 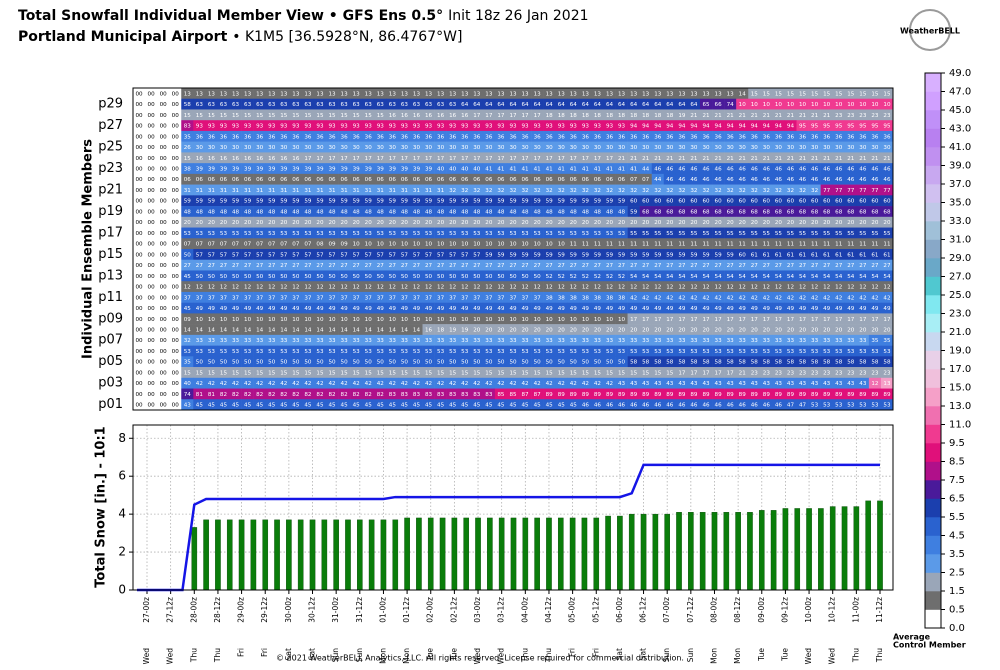 I want to click on cell-label: 55, so click(x=767, y=234).